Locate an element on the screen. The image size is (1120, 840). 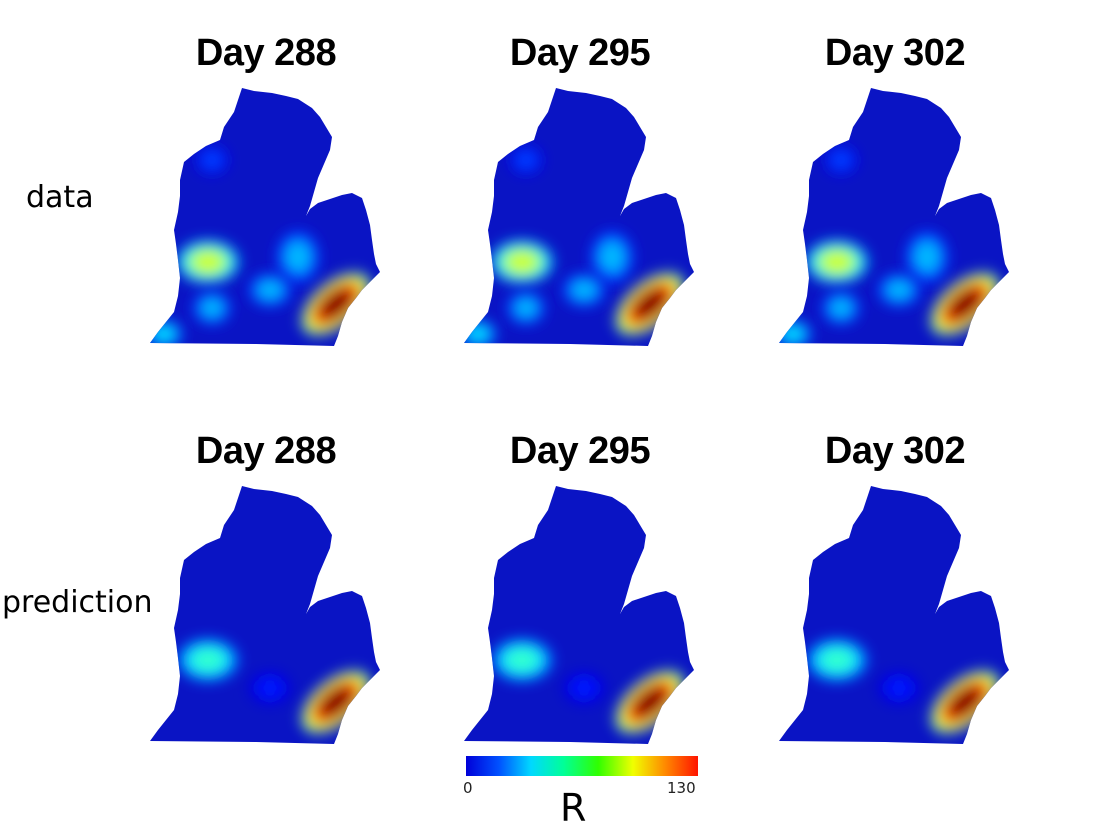
panel-title-data-295: Day 295 is located at coordinates (580, 53).